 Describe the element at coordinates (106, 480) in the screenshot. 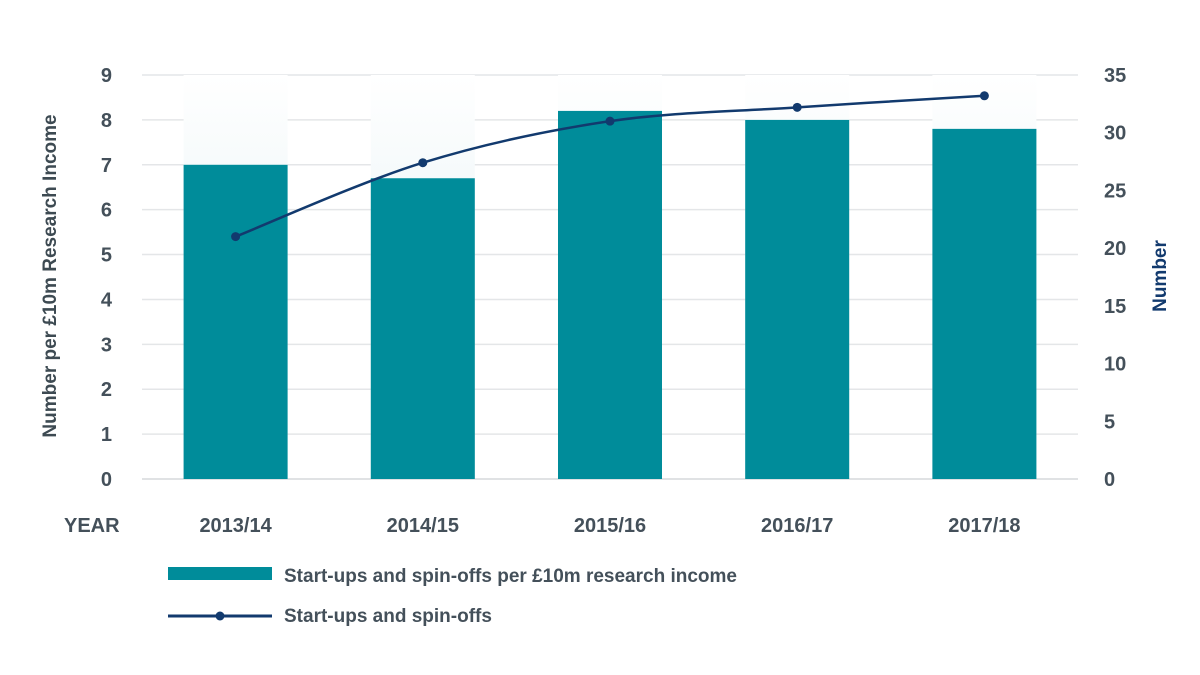

I see `left-tick-label: 0` at that location.